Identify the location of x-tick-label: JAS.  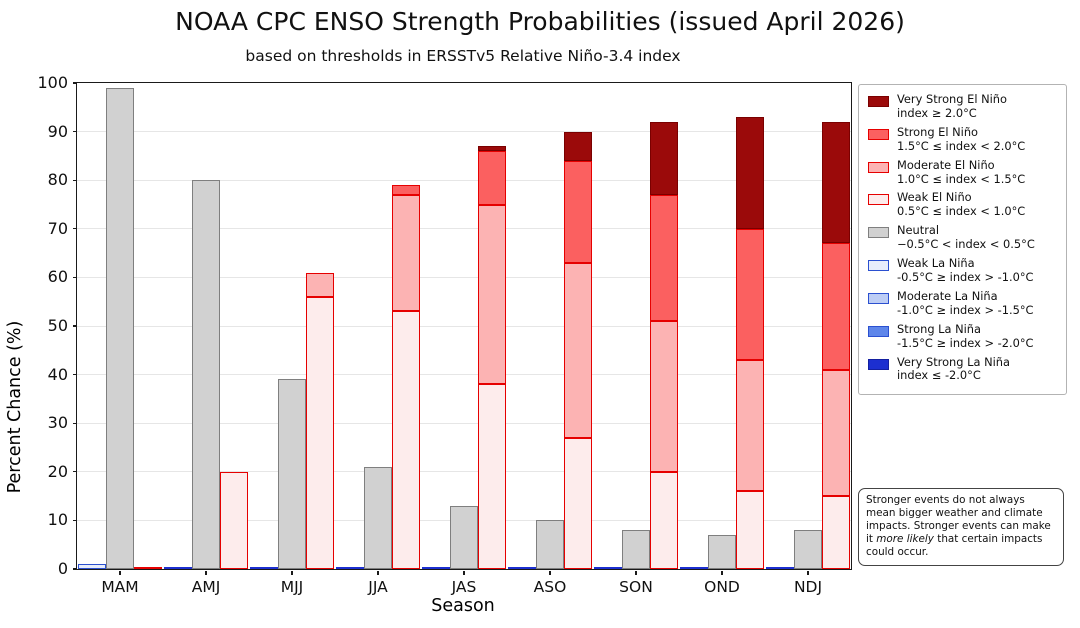
(464, 587).